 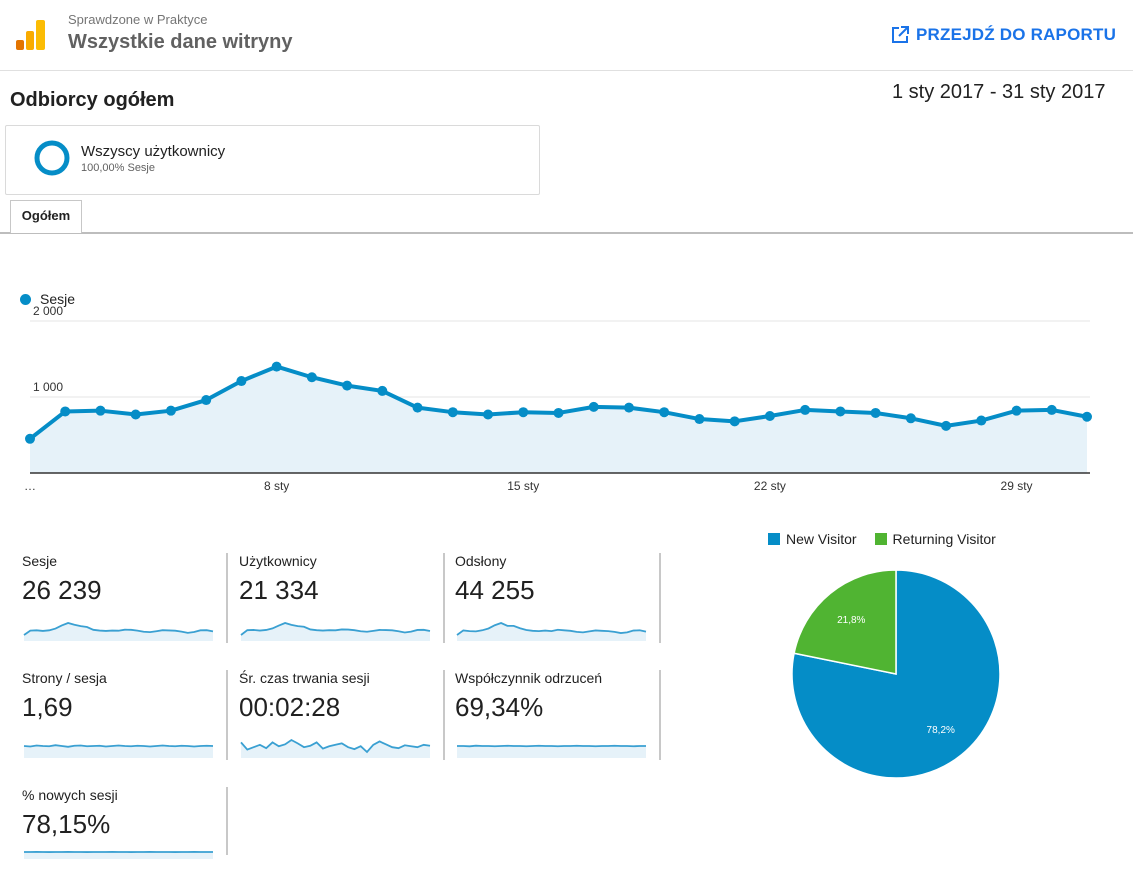 I want to click on property-name: Wszystkie dane witryny, so click(x=180, y=42).